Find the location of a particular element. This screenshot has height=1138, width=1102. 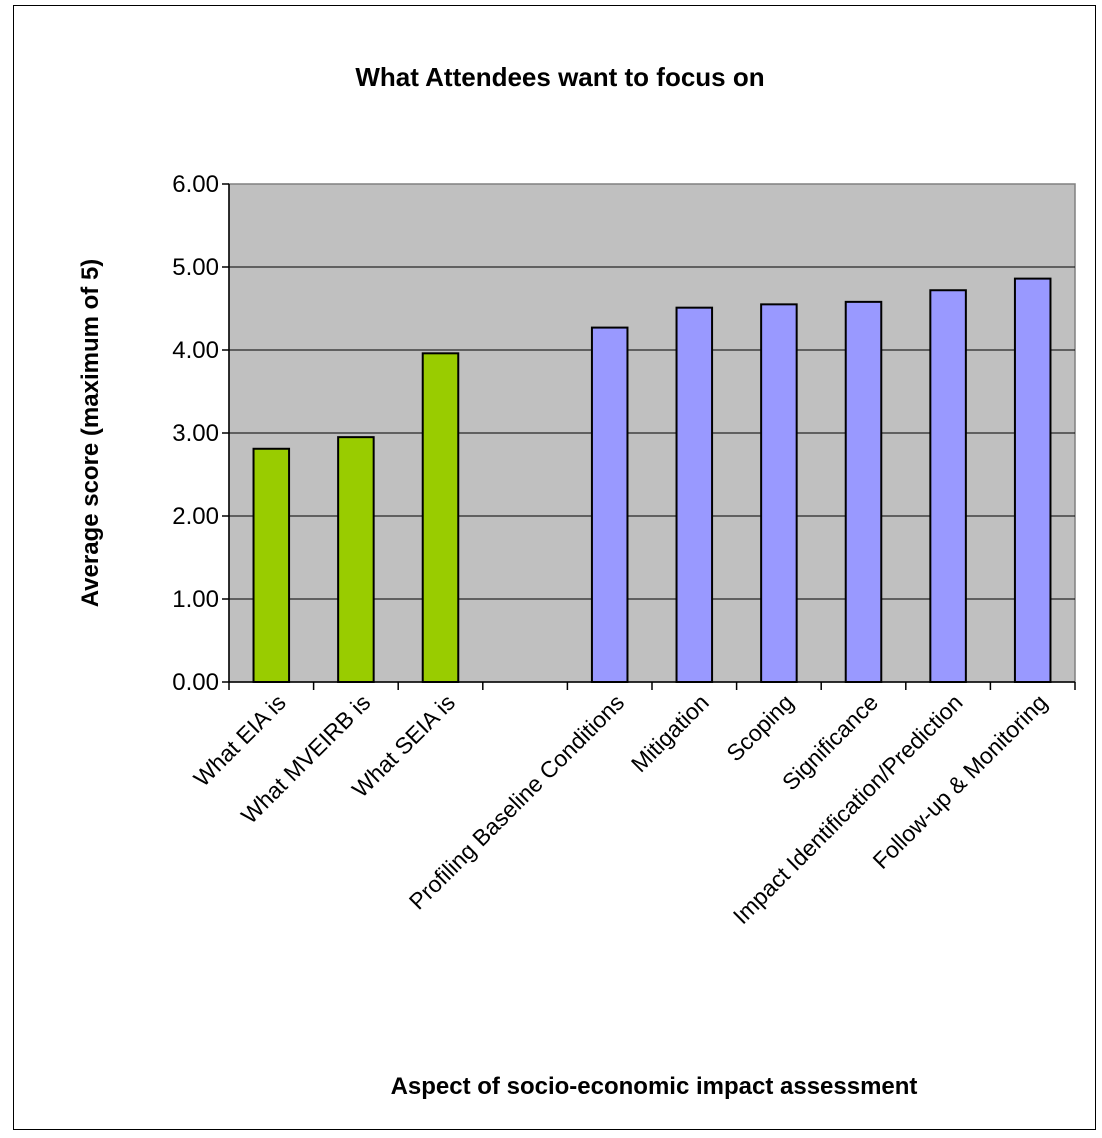

y-tick-label: 6.00 is located at coordinates (195, 184).